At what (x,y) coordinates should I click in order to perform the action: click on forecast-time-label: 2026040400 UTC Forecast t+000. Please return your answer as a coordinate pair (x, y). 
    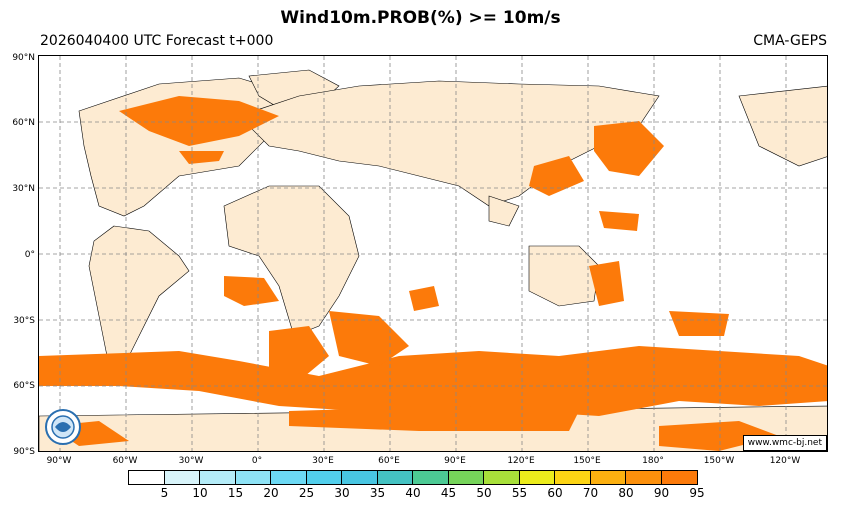
    Looking at the image, I should click on (157, 41).